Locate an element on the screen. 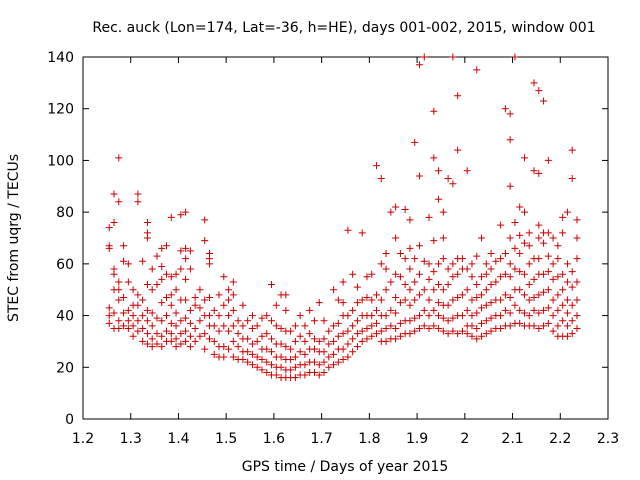 Image resolution: width=640 pixels, height=480 pixels. x-tick-label: 2.3 is located at coordinates (608, 439).